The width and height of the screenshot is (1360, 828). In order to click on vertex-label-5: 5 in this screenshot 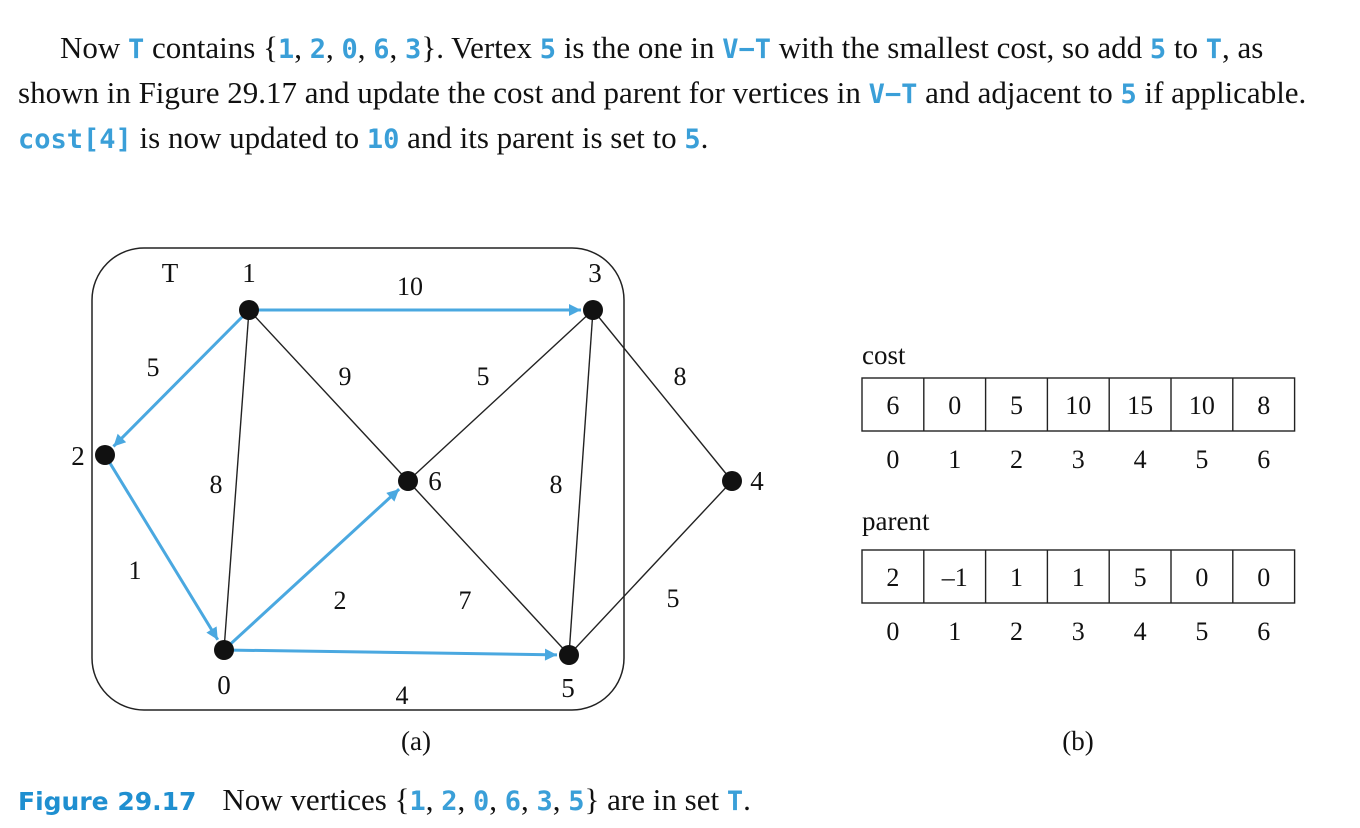, I will do `click(568, 688)`.